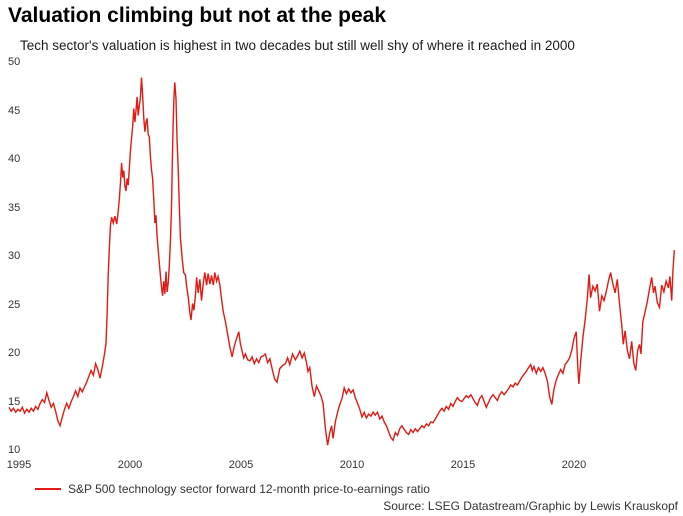 The height and width of the screenshot is (516, 683). Describe the element at coordinates (14, 159) in the screenshot. I see `y-tick-label: 40` at that location.